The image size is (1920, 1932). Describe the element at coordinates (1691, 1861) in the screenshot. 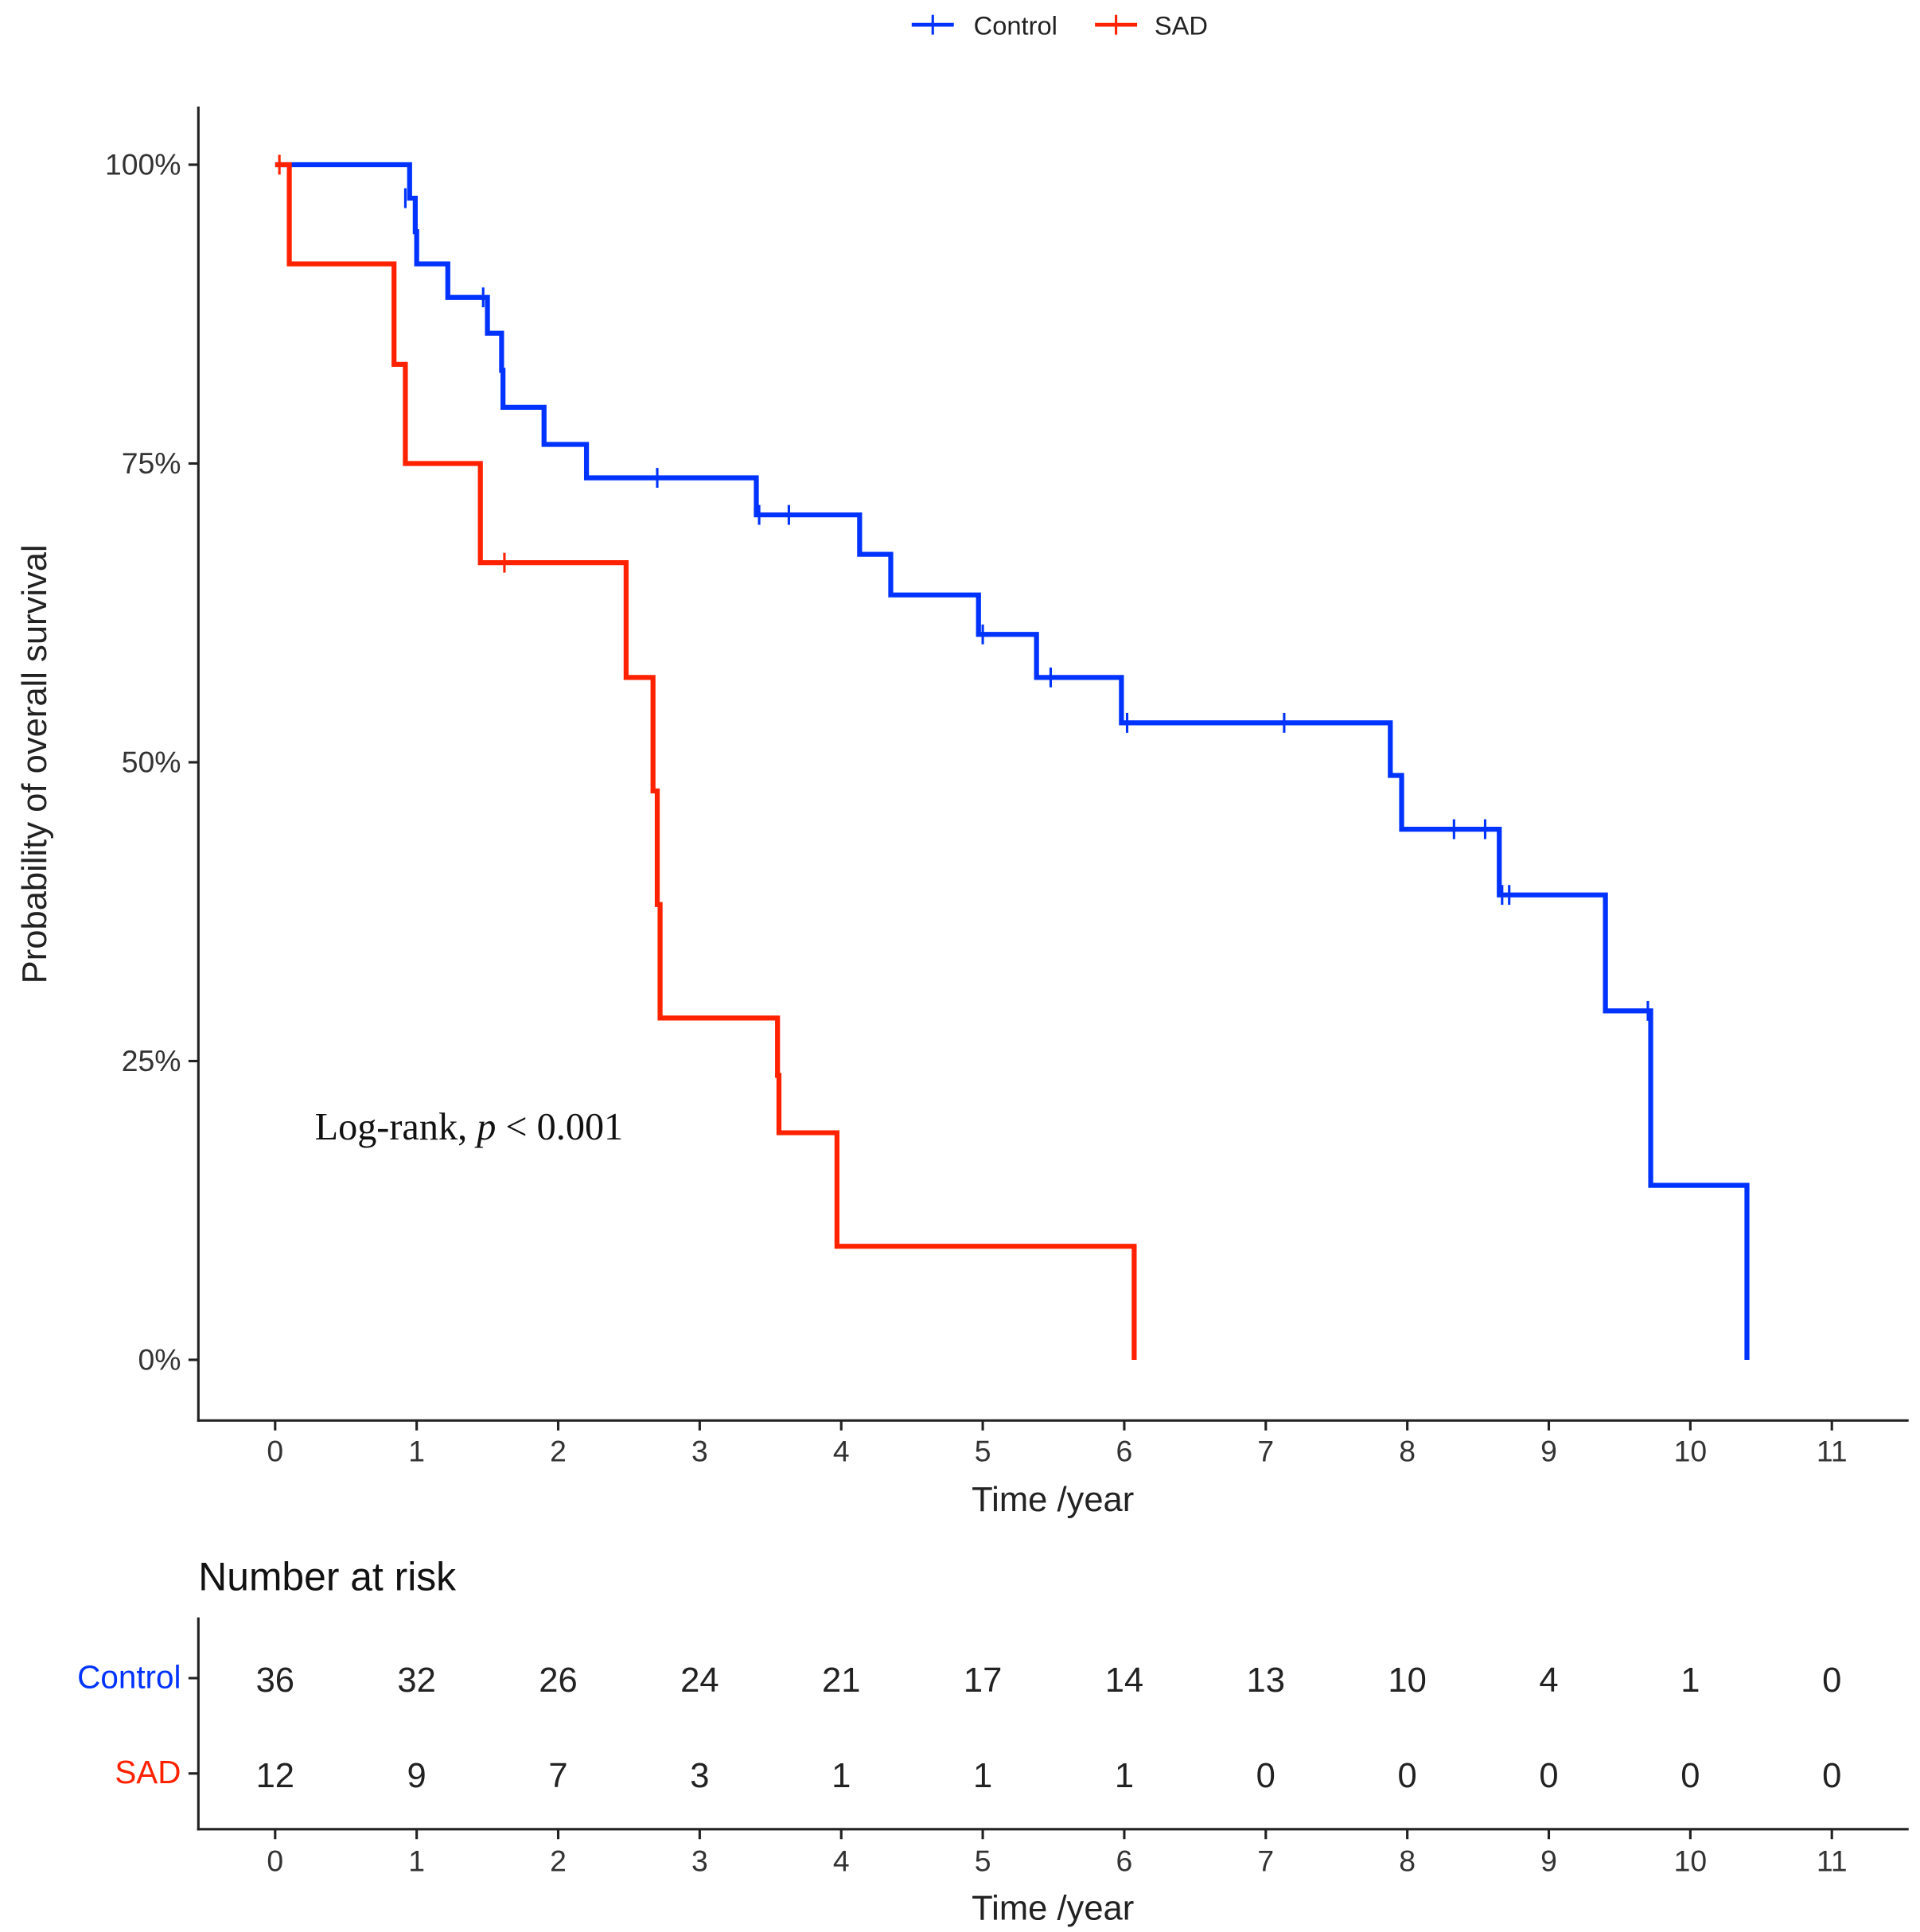

I see `risk-x-tick-label: 10` at that location.